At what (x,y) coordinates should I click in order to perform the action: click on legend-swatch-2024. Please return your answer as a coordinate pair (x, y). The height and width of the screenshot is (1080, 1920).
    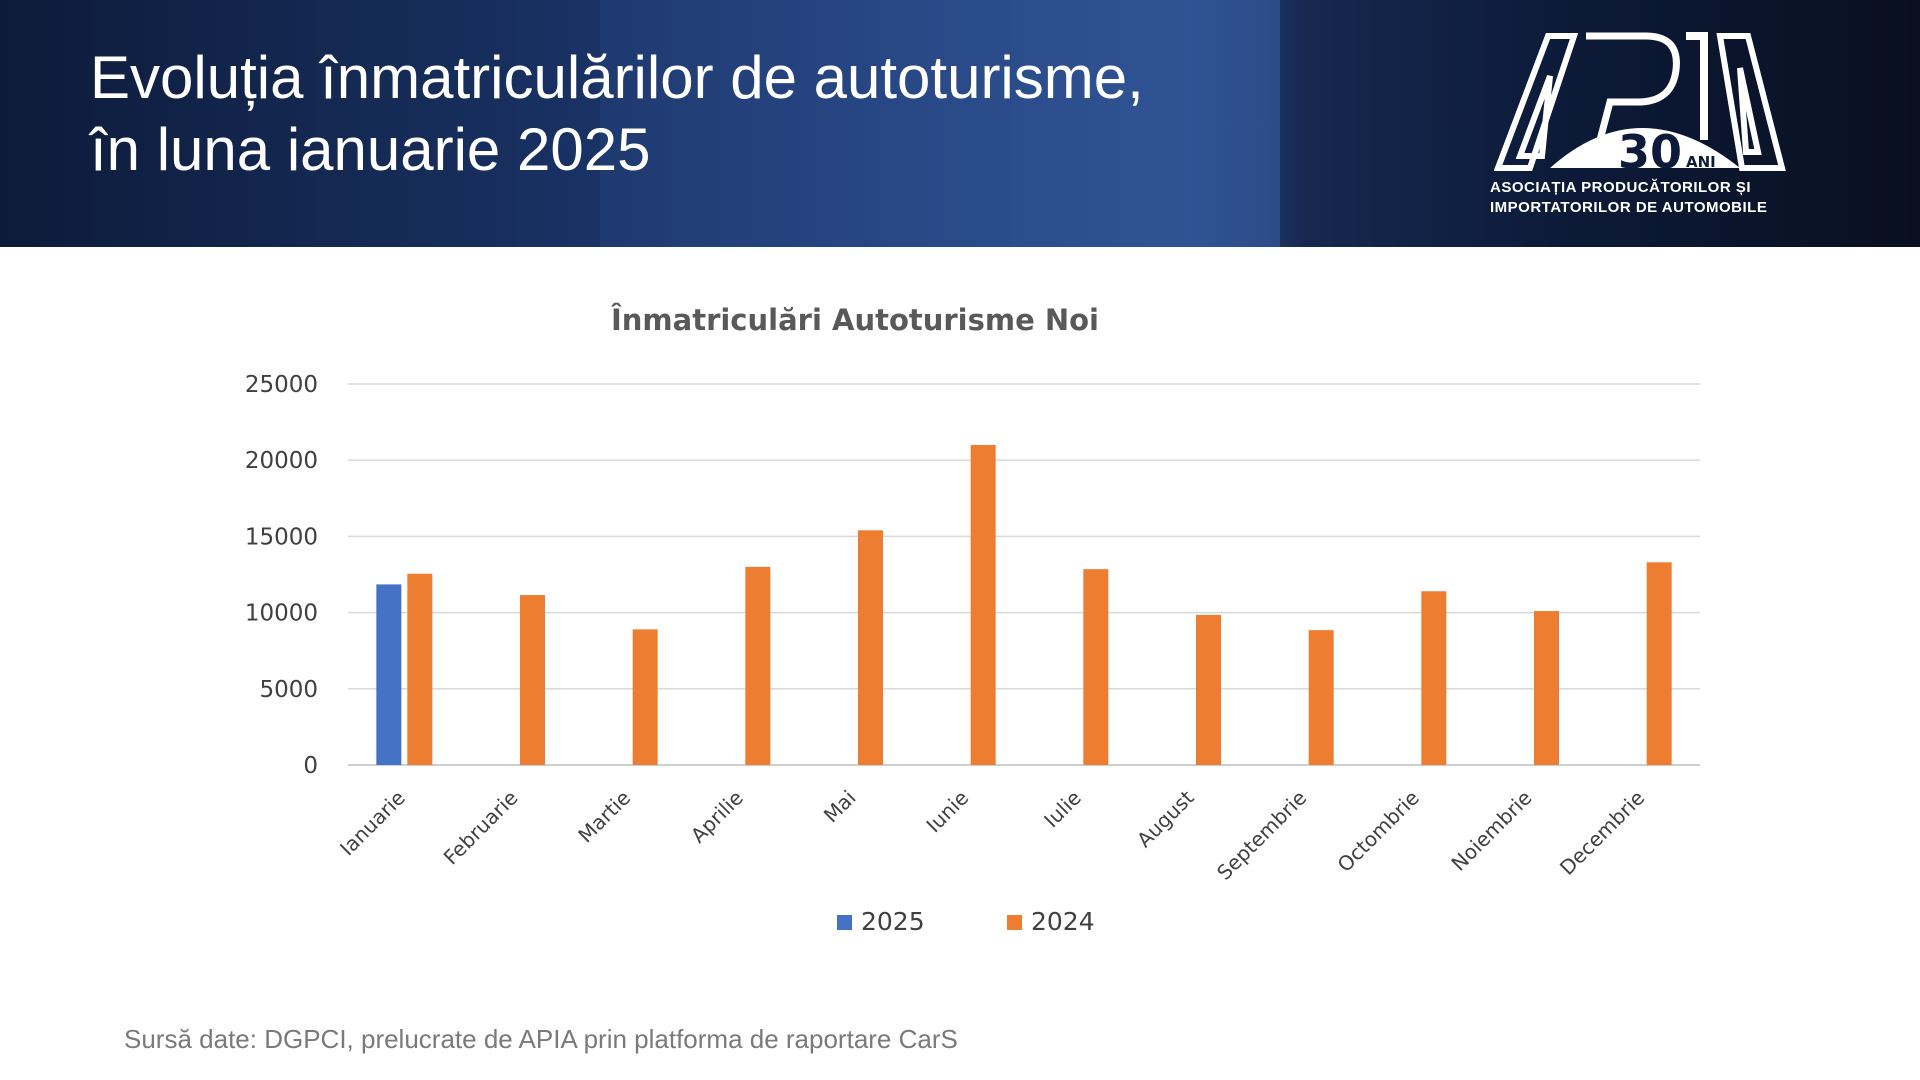
    Looking at the image, I should click on (1014, 922).